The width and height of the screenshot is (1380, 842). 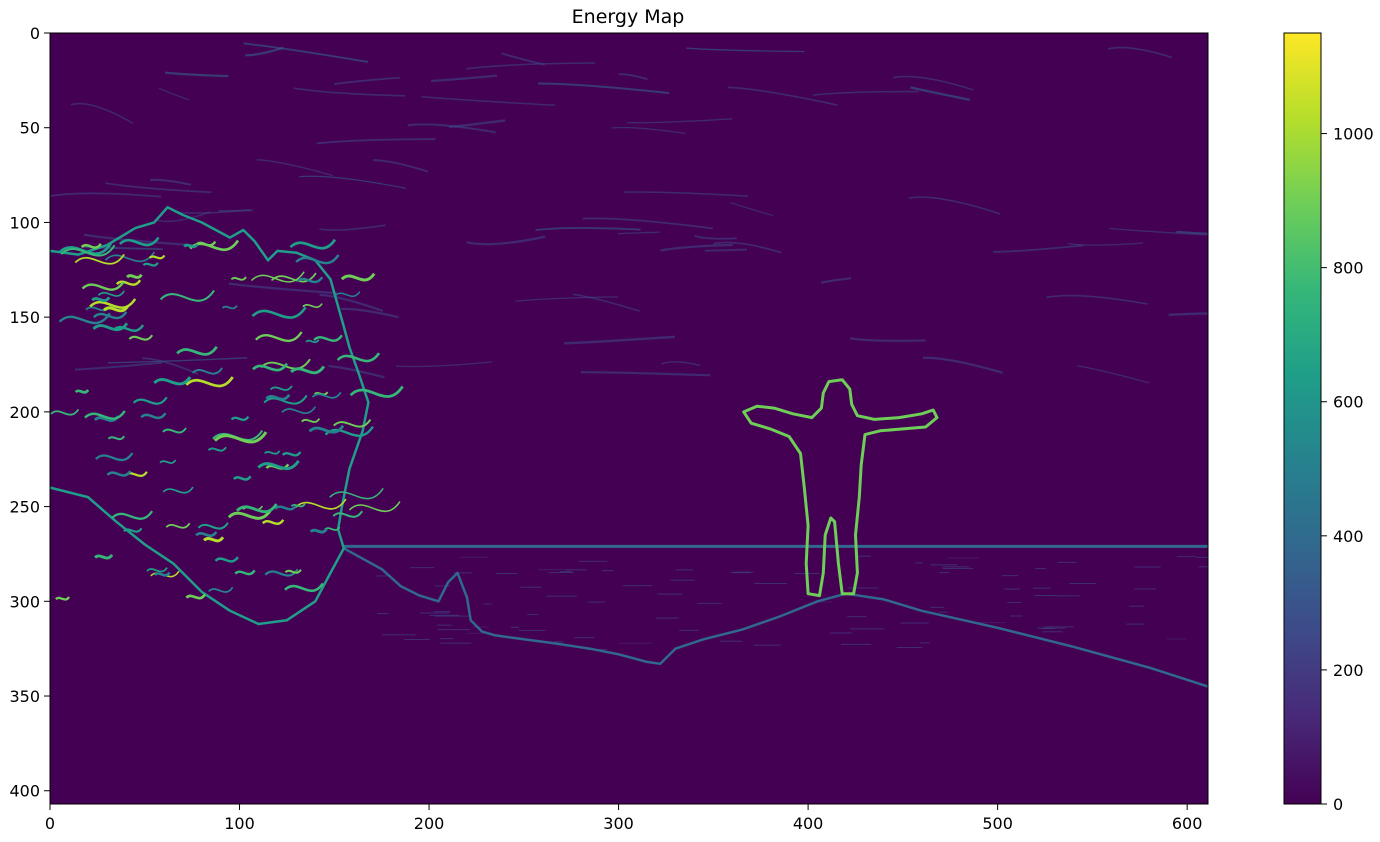 What do you see at coordinates (35, 33) in the screenshot?
I see `y-tick-label: 0` at bounding box center [35, 33].